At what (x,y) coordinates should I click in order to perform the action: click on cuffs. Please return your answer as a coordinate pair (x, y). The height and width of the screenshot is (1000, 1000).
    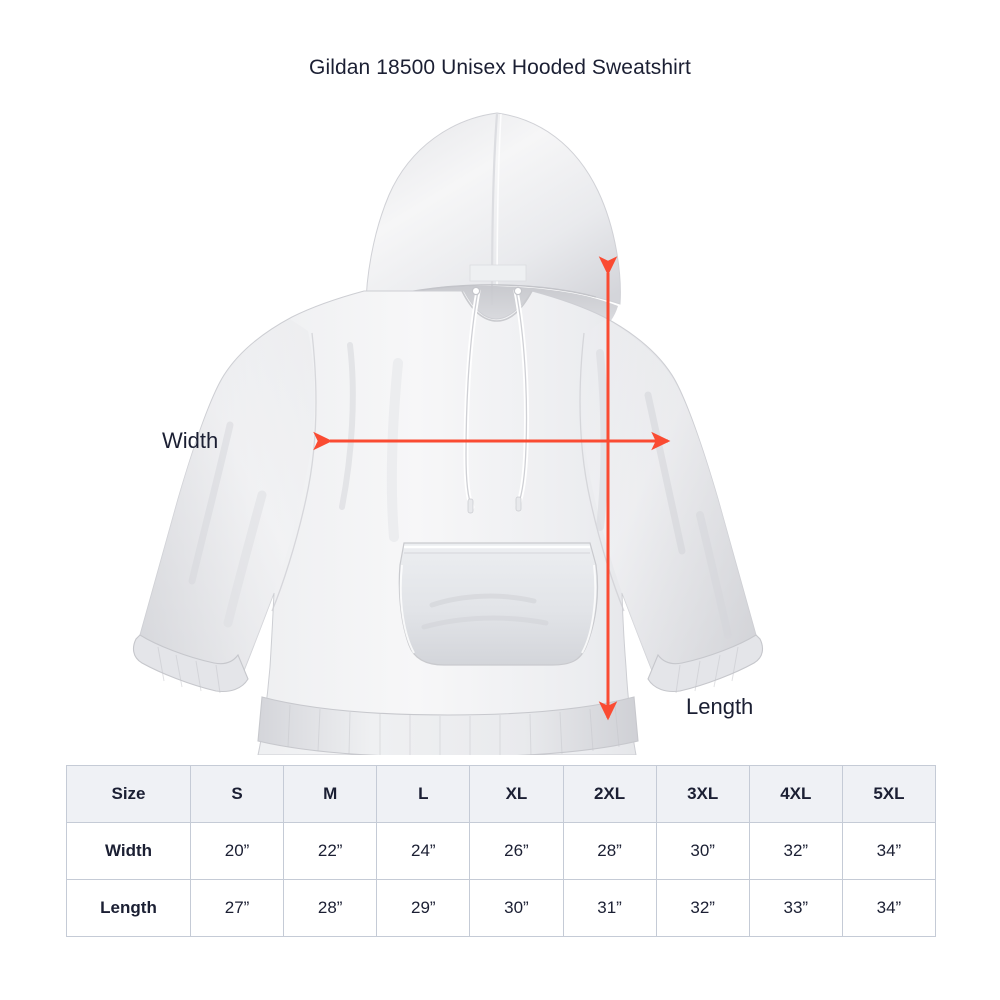
    Looking at the image, I should click on (448, 664).